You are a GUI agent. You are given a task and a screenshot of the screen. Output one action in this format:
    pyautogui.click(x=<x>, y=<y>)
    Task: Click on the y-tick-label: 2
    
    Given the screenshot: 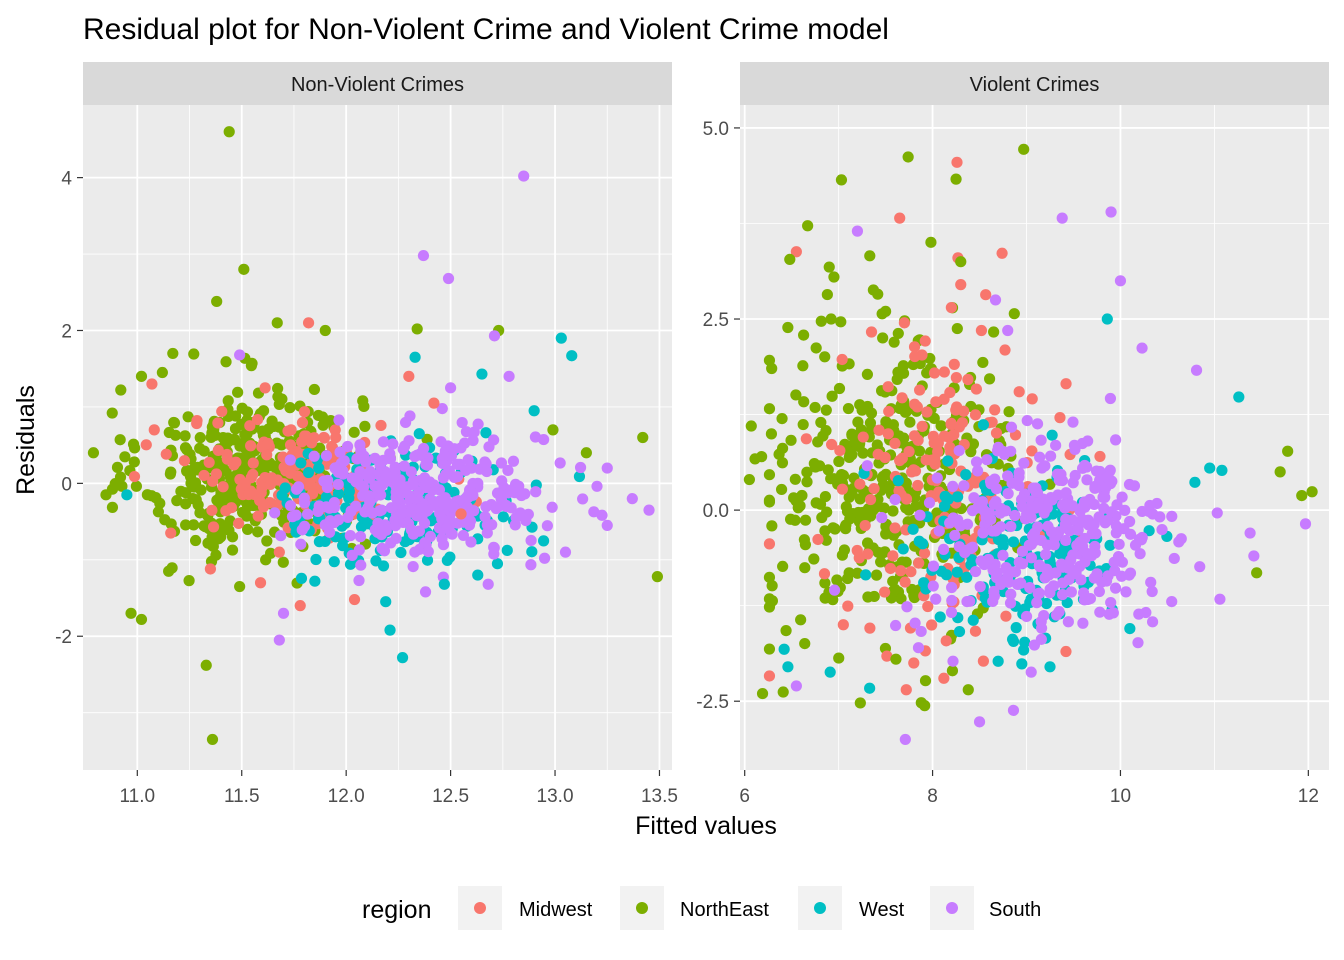 What is the action you would take?
    pyautogui.click(x=66, y=331)
    